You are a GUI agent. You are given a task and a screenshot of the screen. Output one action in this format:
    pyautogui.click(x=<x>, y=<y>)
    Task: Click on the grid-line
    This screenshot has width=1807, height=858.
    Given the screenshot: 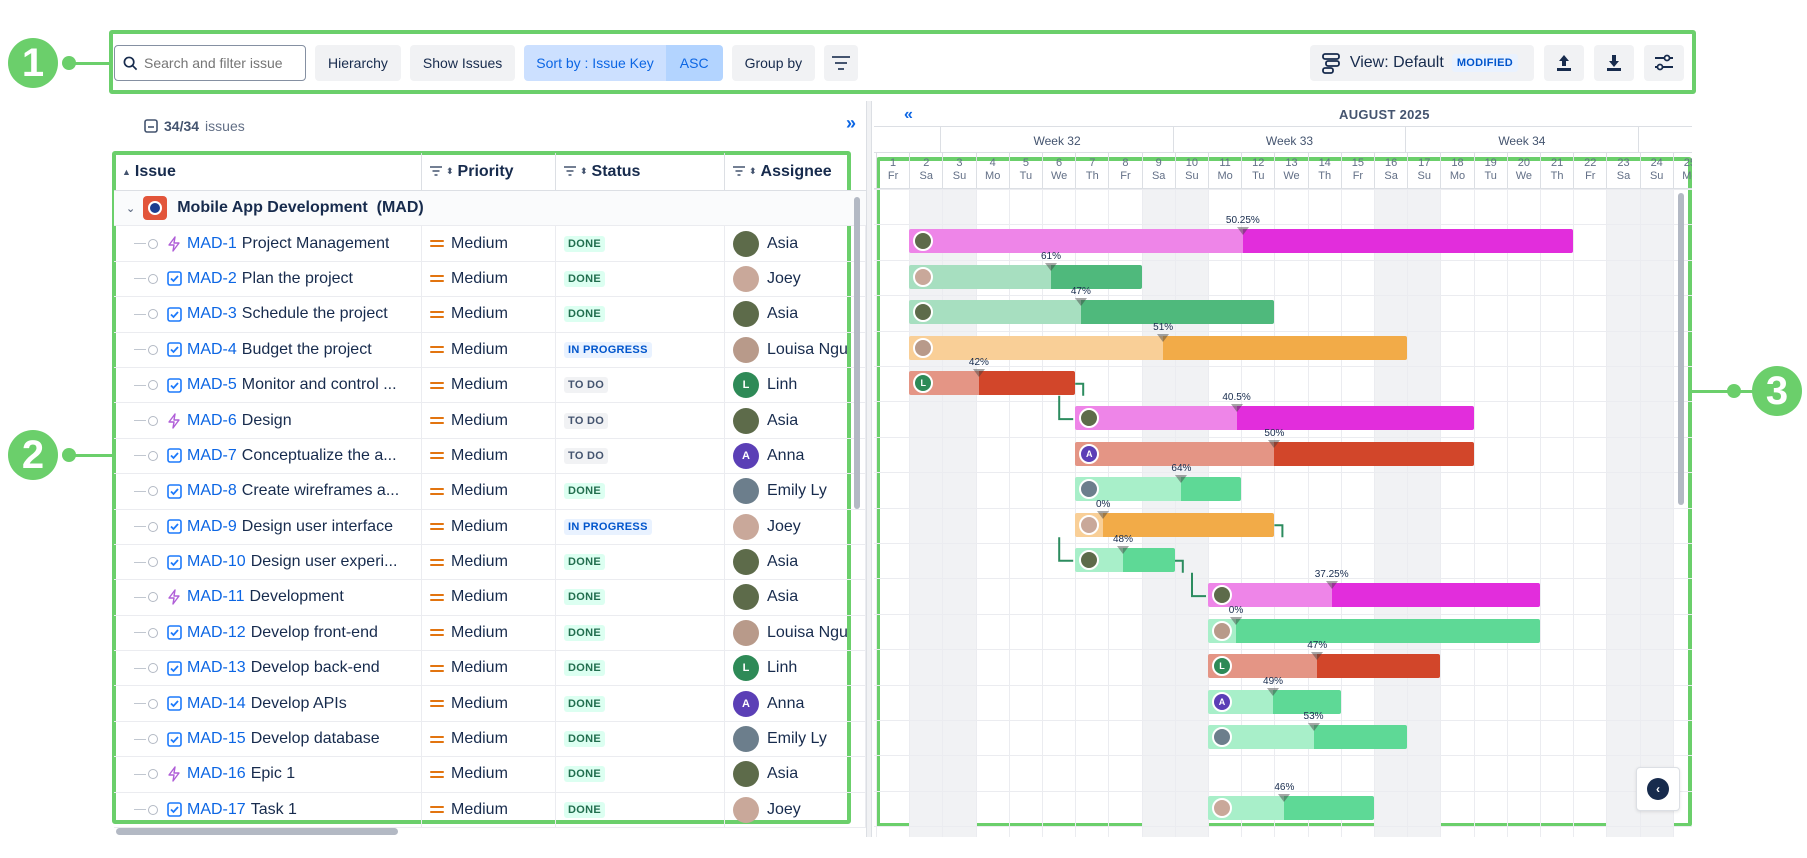 What is the action you would take?
    pyautogui.click(x=976, y=513)
    